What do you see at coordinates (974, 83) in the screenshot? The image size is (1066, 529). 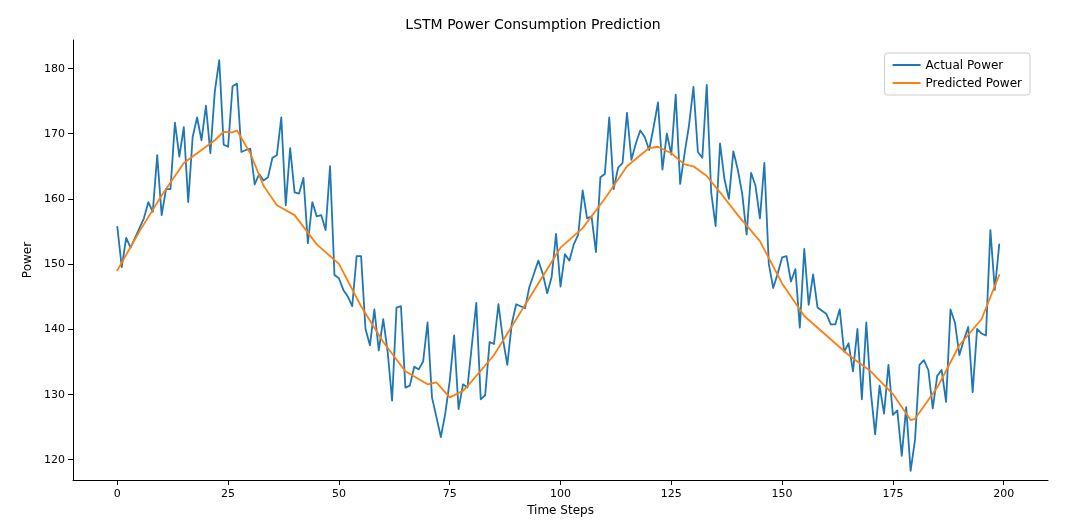 I see `legend-label: Predicted Power` at bounding box center [974, 83].